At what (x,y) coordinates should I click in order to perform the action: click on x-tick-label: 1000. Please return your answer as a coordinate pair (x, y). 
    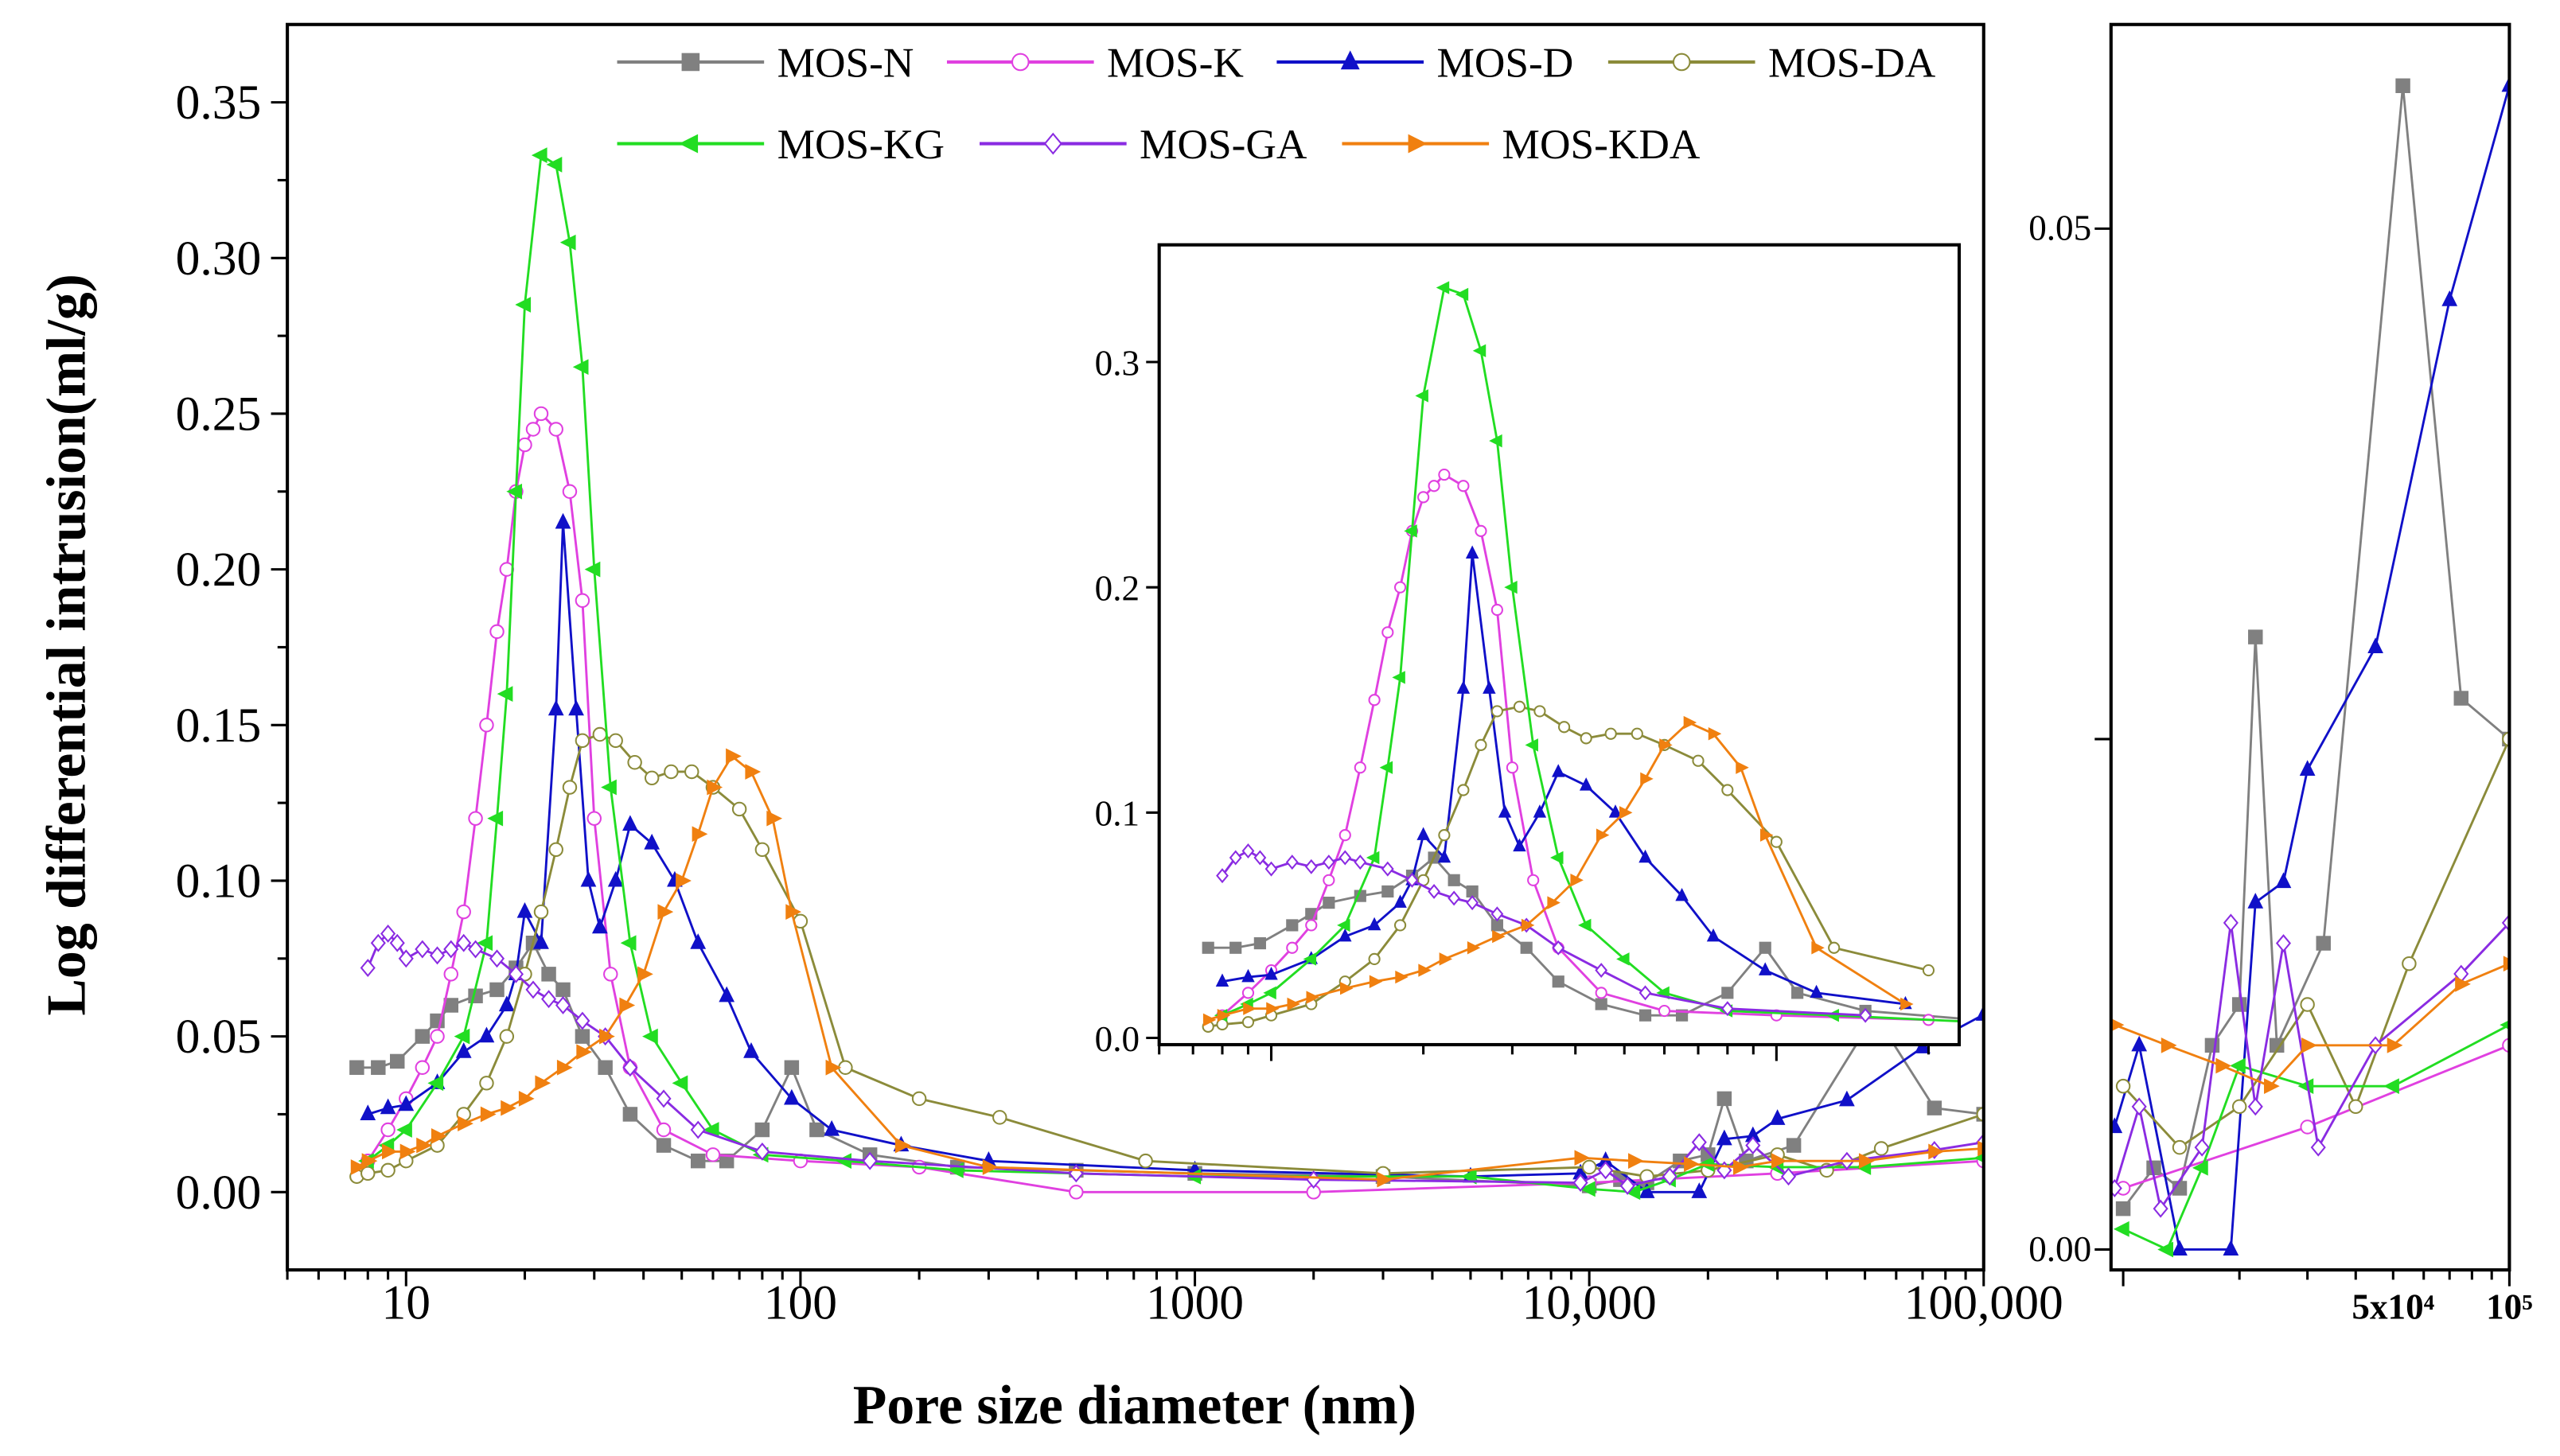
    Looking at the image, I should click on (1195, 1303).